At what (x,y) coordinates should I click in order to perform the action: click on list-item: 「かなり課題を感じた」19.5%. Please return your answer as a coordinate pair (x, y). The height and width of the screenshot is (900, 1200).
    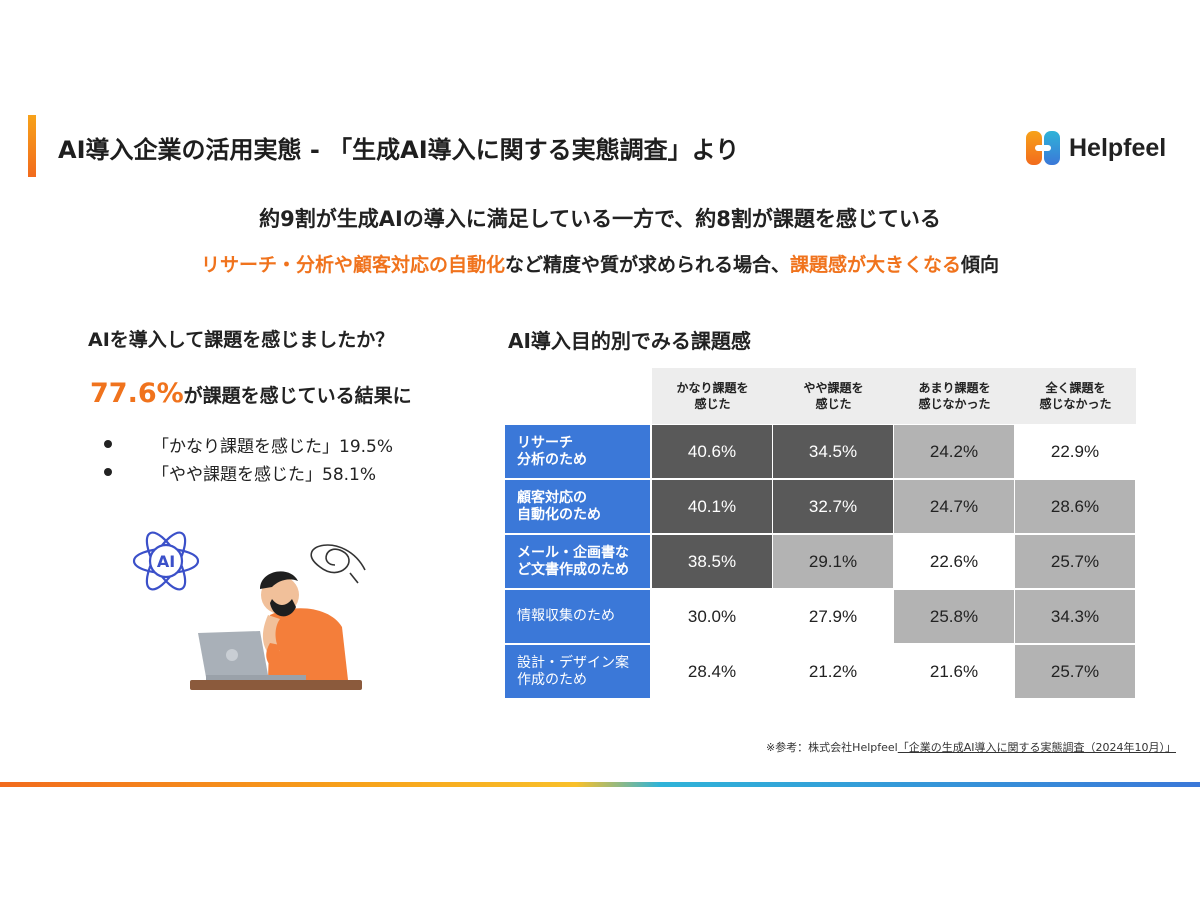
    Looking at the image, I should click on (248, 444).